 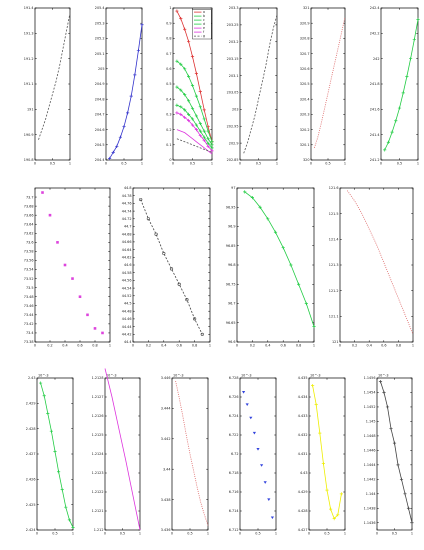 I want to click on y-tick-label: 202.95, so click(x=233, y=126).